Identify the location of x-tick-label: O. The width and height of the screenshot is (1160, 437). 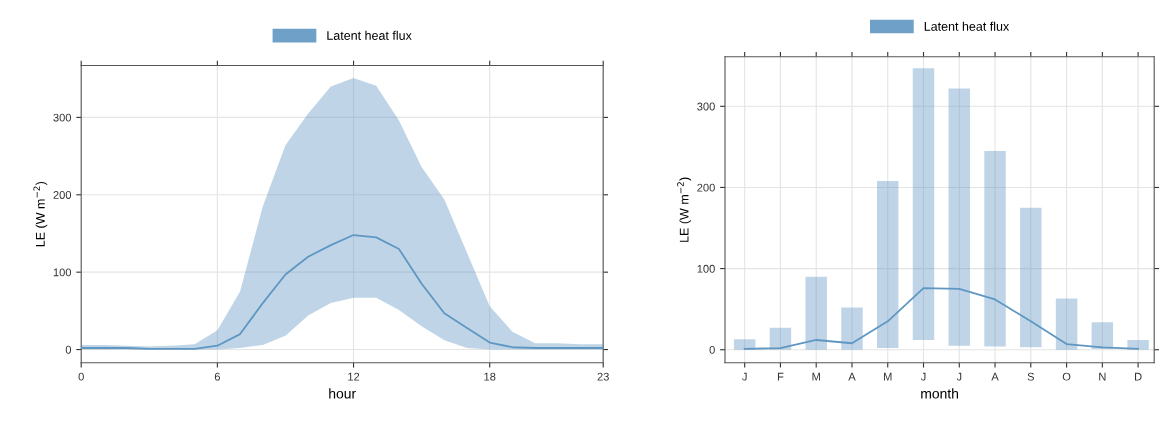
(1066, 376).